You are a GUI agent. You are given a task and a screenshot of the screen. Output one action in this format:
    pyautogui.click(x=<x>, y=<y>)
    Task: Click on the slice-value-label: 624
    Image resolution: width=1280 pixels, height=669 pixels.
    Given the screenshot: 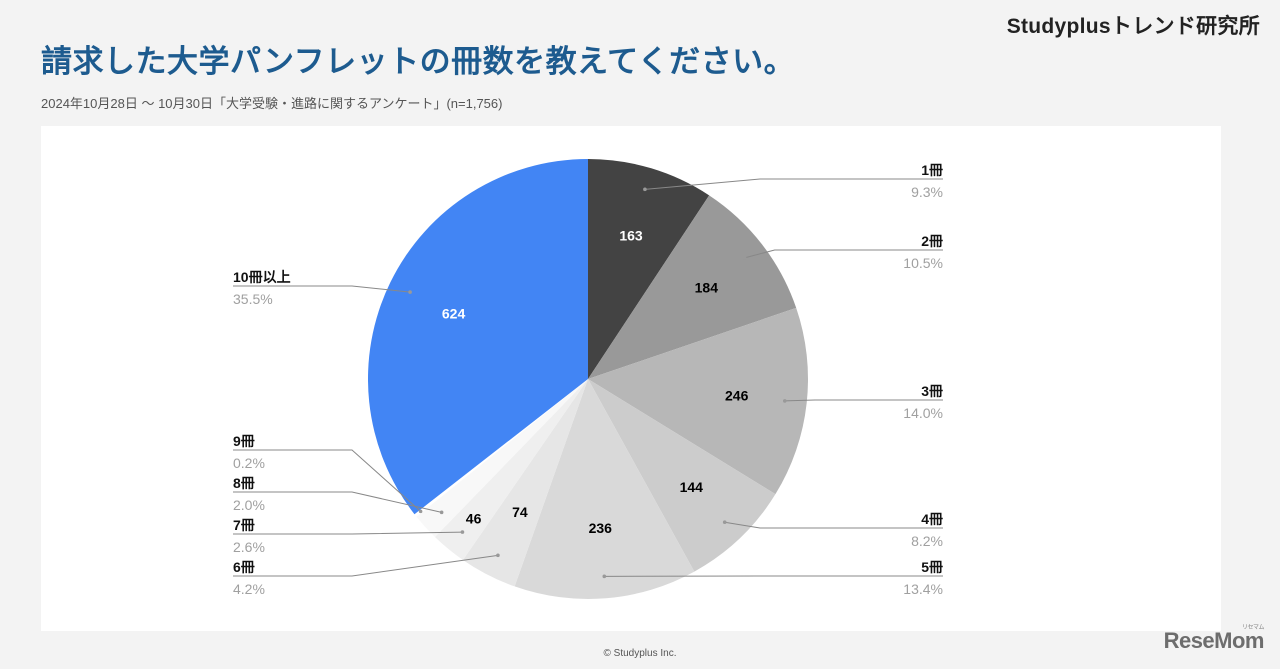 What is the action you would take?
    pyautogui.click(x=454, y=313)
    